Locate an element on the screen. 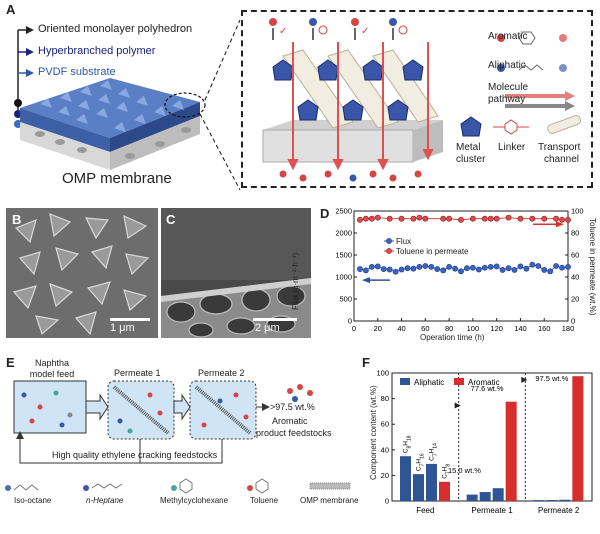  legend-linker: Linker is located at coordinates (512, 147).